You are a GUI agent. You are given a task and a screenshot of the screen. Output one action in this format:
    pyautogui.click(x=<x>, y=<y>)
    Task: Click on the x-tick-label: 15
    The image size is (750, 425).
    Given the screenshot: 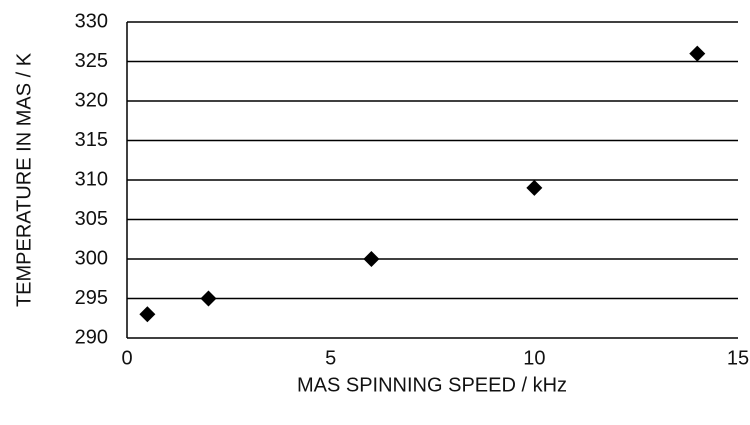 What is the action you would take?
    pyautogui.click(x=738, y=358)
    